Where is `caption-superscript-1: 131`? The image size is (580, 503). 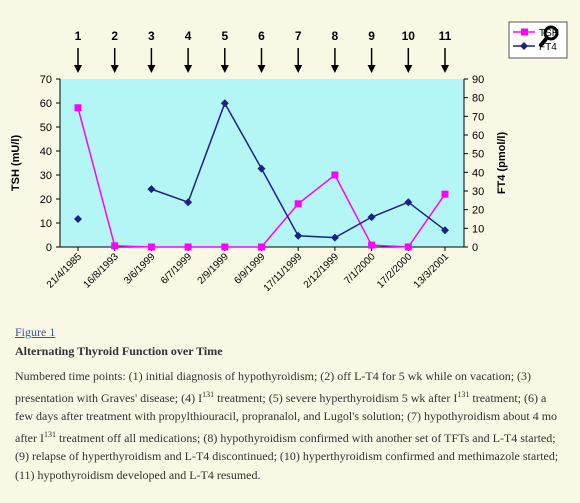
caption-superscript-1: 131 is located at coordinates (208, 394).